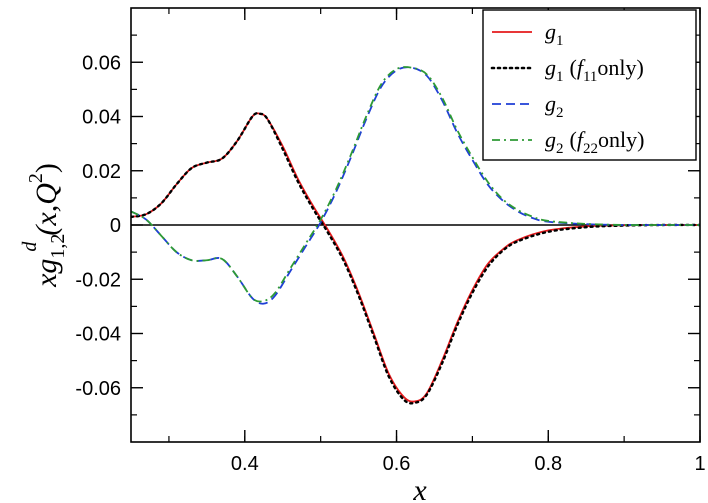  What do you see at coordinates (30, 246) in the screenshot?
I see `y-label-sup: d` at bounding box center [30, 246].